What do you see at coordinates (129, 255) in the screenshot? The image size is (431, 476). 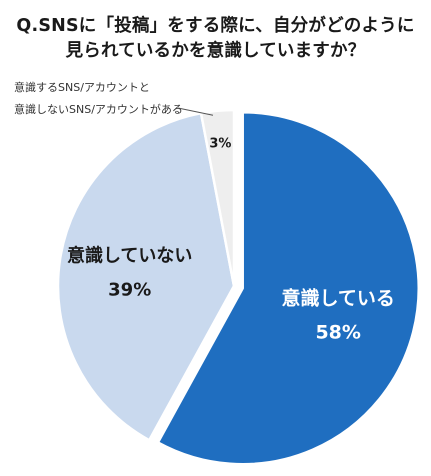 I see `slice-label-2: 意識していない` at bounding box center [129, 255].